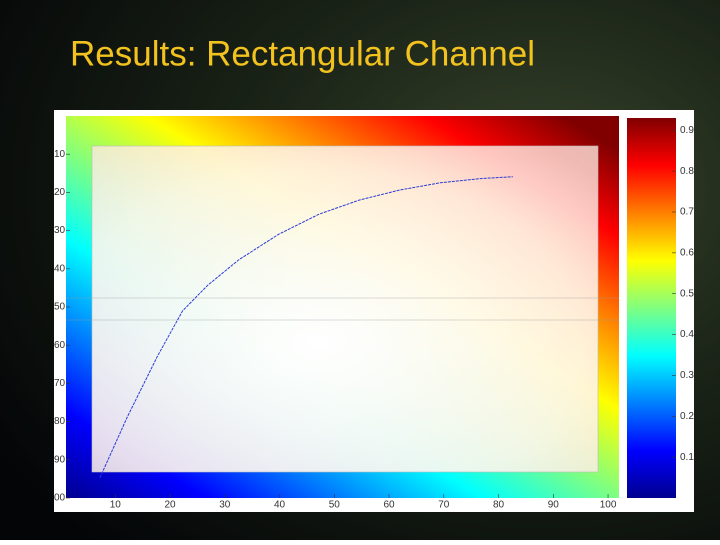  What do you see at coordinates (687, 375) in the screenshot?
I see `colorbar-tick-label: 0.3` at bounding box center [687, 375].